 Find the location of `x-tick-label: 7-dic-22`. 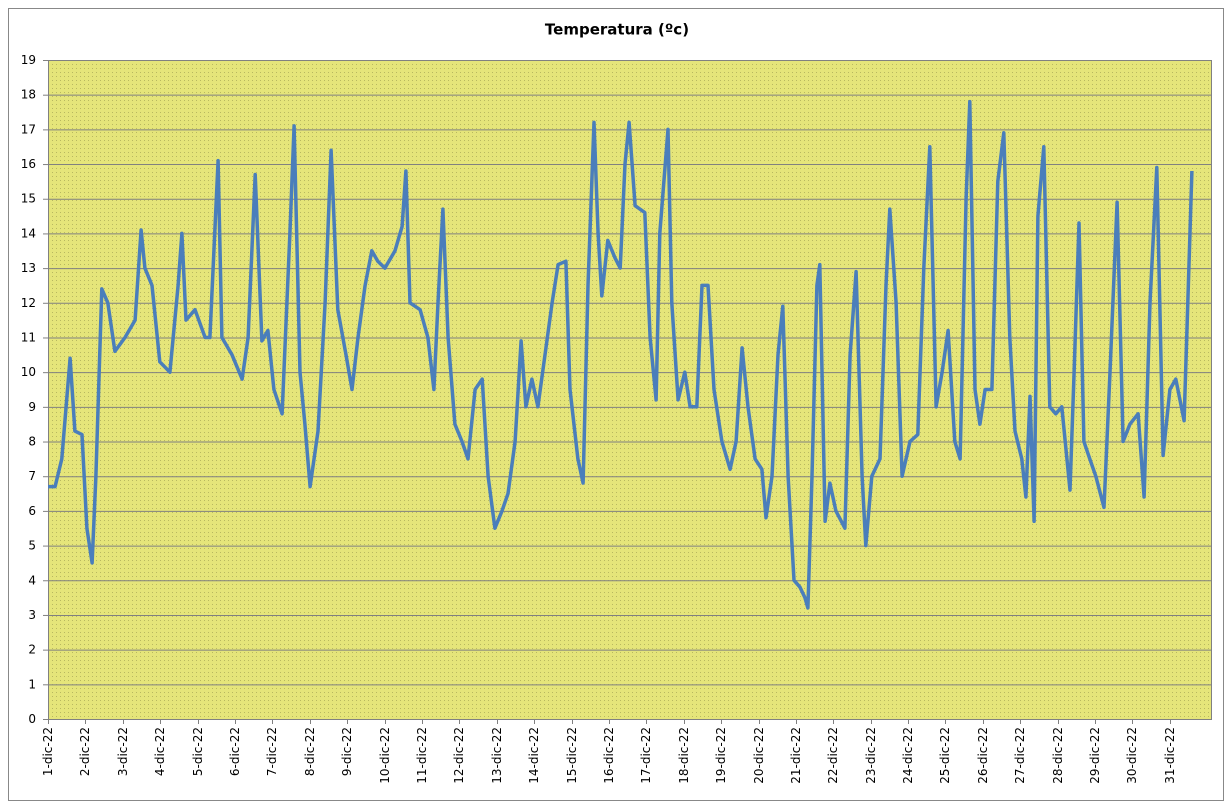

x-tick-label: 7-dic-22 is located at coordinates (272, 751).